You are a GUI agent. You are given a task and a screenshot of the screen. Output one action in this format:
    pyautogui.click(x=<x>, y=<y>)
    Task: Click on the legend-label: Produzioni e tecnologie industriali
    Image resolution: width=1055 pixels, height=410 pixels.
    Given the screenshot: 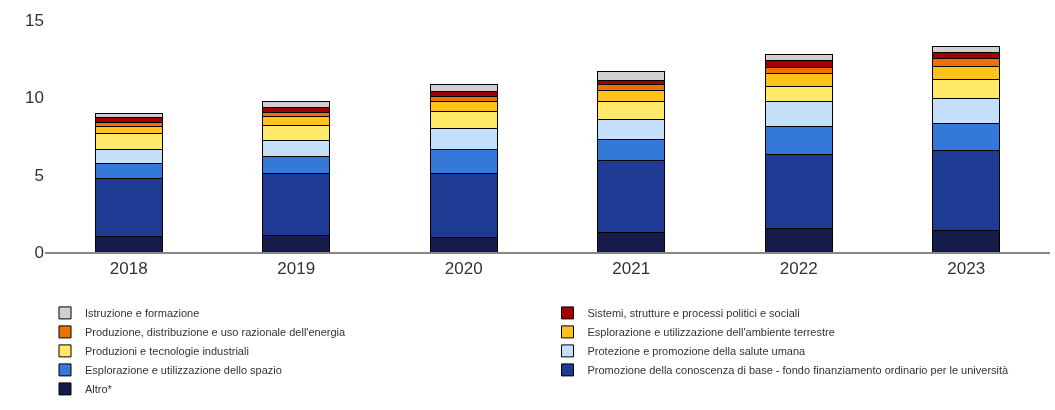 What is the action you would take?
    pyautogui.click(x=167, y=351)
    